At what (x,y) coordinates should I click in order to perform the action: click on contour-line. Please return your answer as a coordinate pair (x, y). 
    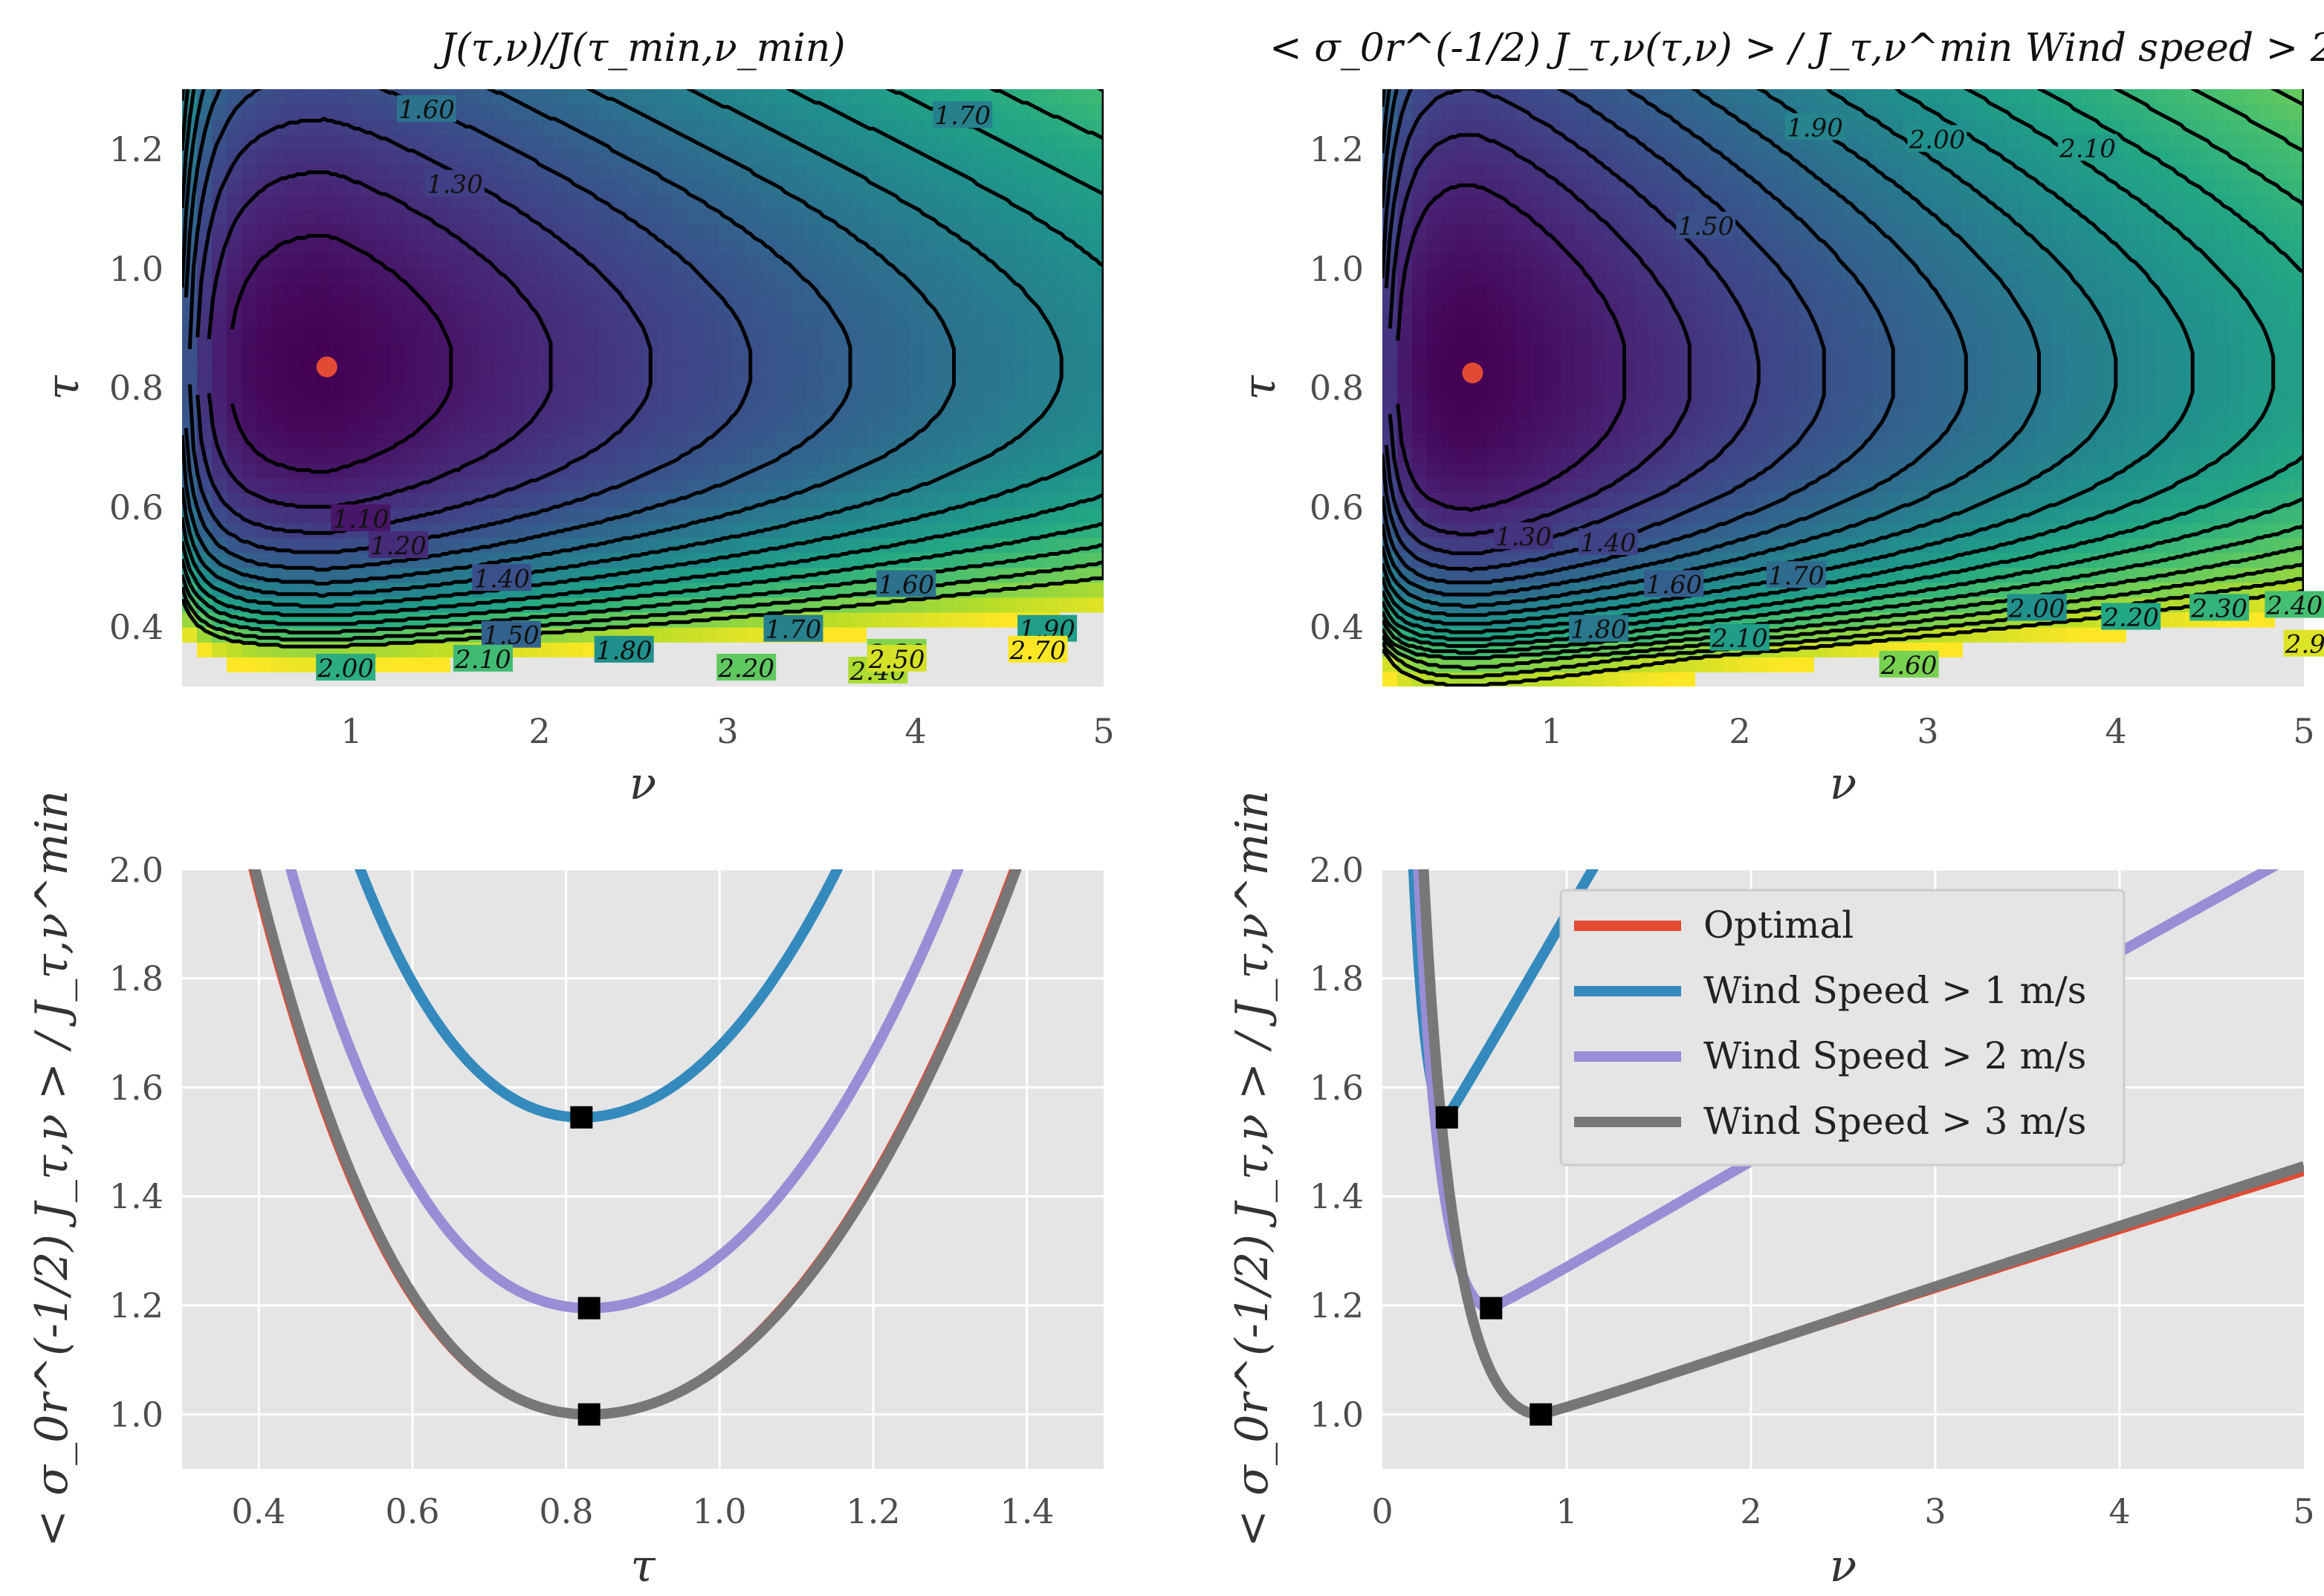
    Looking at the image, I should click on (1604, 331).